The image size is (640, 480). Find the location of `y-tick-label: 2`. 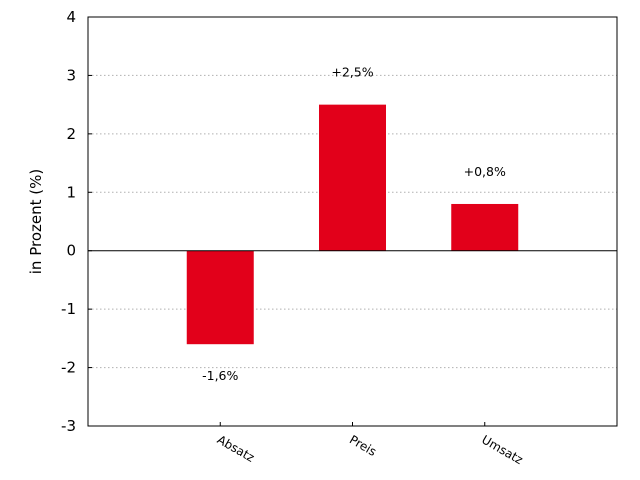

y-tick-label: 2 is located at coordinates (71, 134).